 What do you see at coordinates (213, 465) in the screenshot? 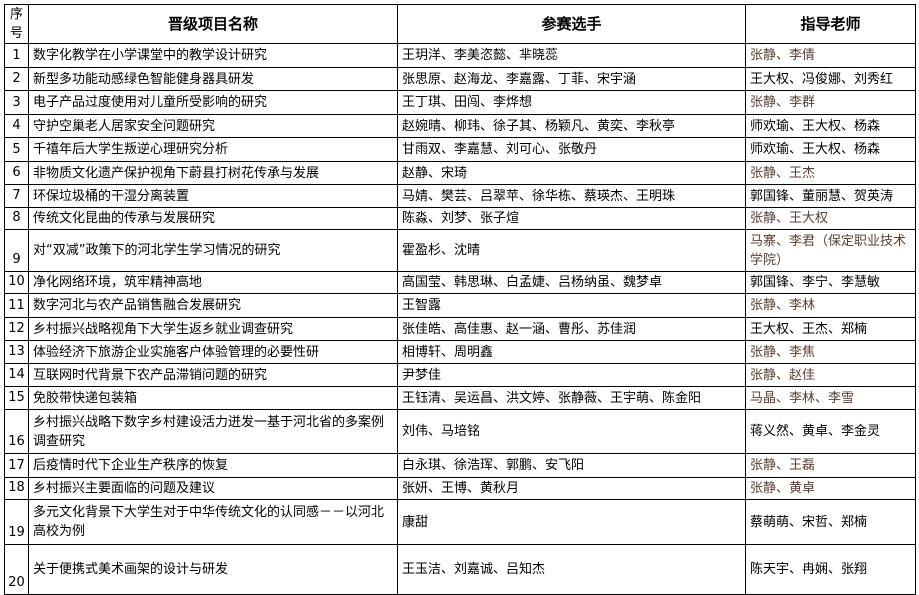
I see `project-name: 后疫情时代下企业生产秩序的恢复` at bounding box center [213, 465].